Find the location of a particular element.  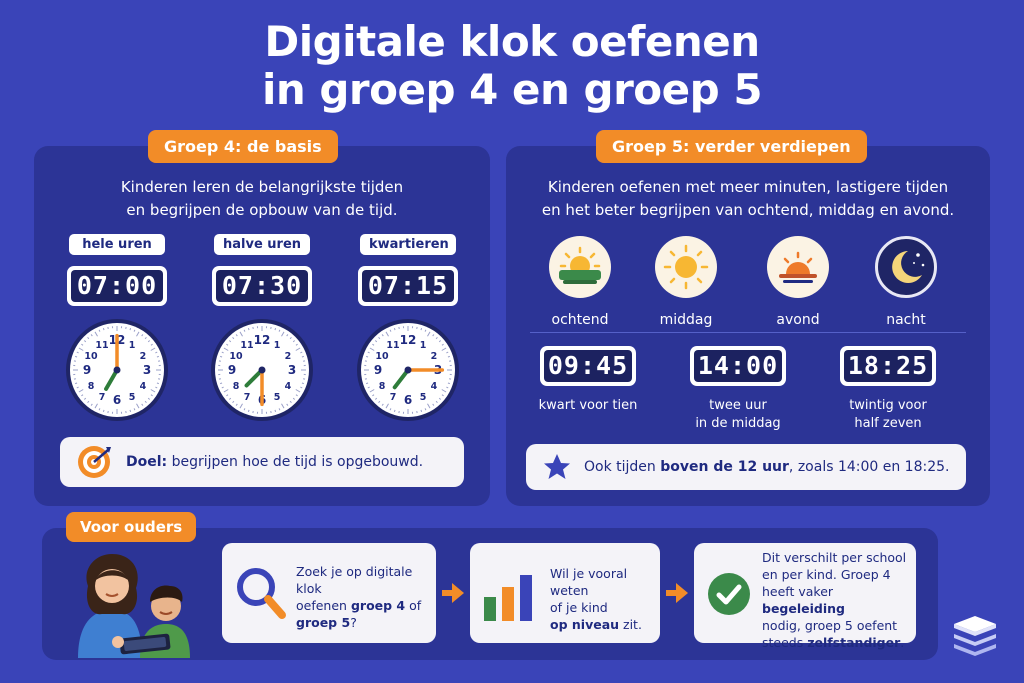

digital-time-2: 07:30 is located at coordinates (262, 286).